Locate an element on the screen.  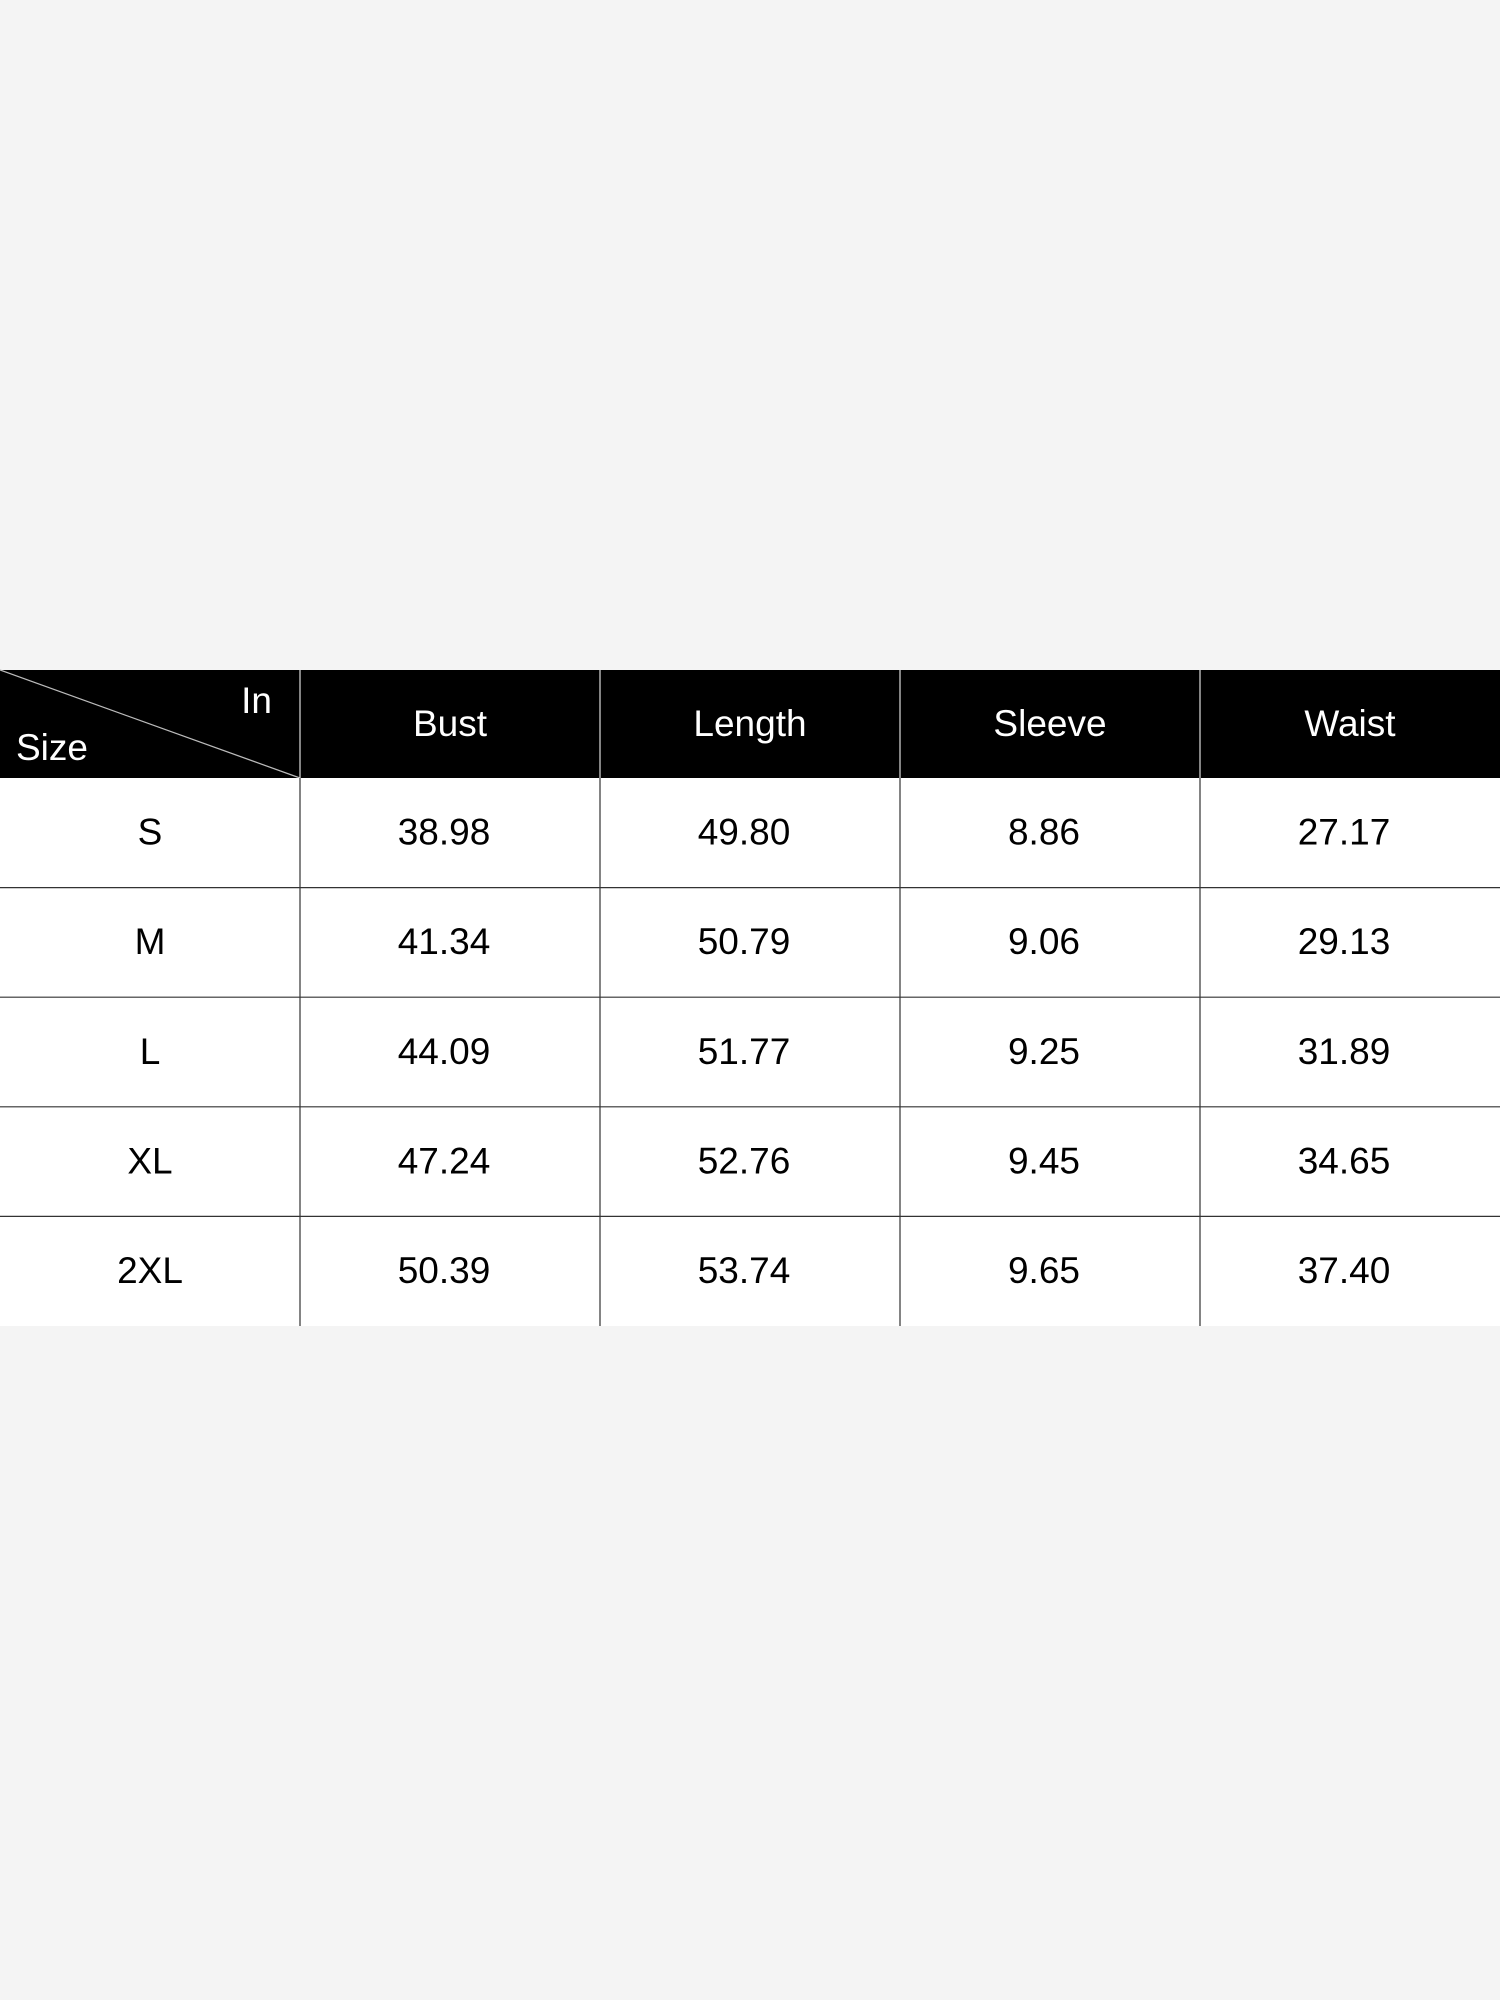
measurement: 9.45 is located at coordinates (1044, 1160).